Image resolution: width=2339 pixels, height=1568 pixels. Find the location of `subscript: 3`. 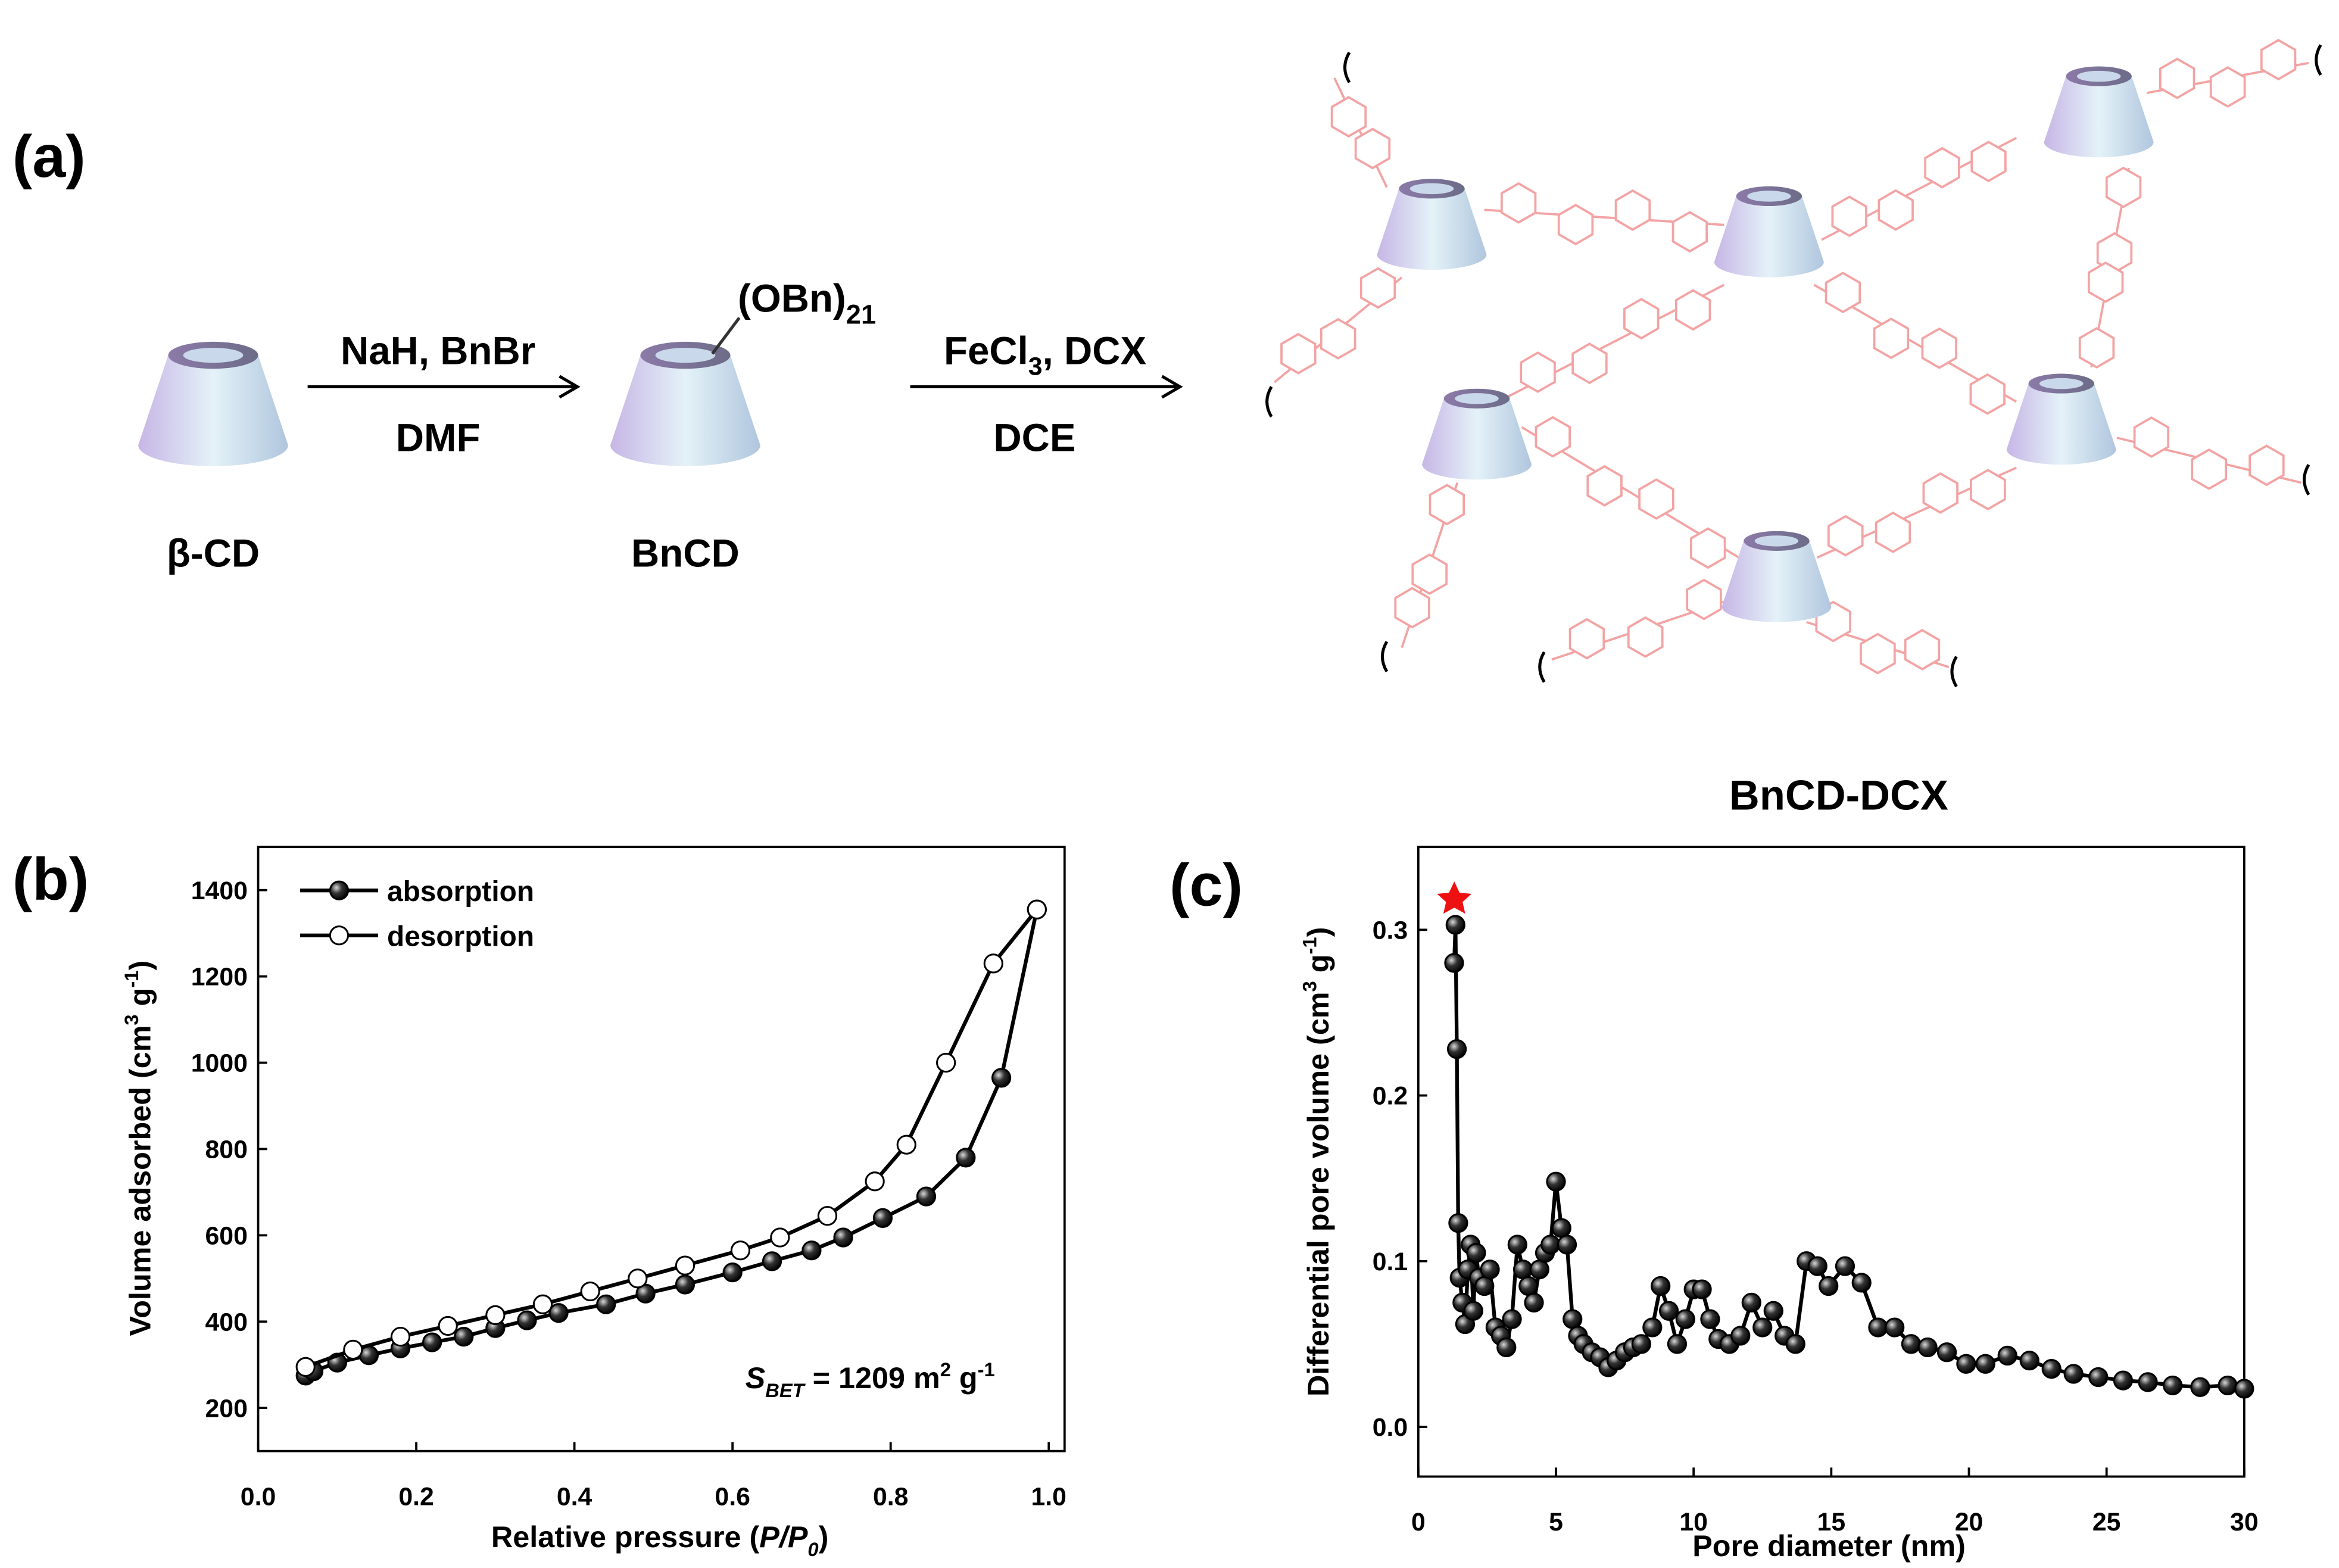

subscript: 3 is located at coordinates (1035, 366).